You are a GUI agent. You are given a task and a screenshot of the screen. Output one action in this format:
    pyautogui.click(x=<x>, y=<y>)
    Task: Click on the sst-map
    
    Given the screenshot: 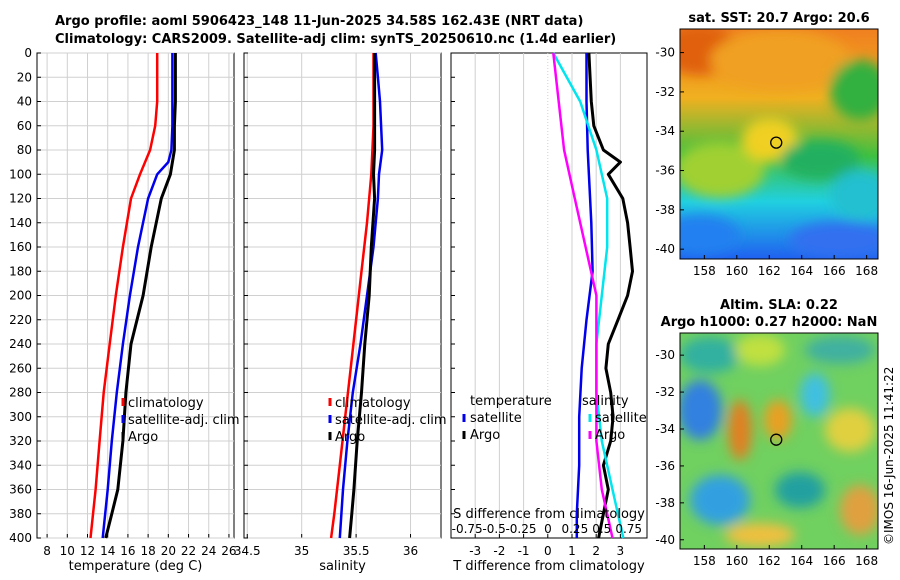 What is the action you would take?
    pyautogui.click(x=779, y=144)
    